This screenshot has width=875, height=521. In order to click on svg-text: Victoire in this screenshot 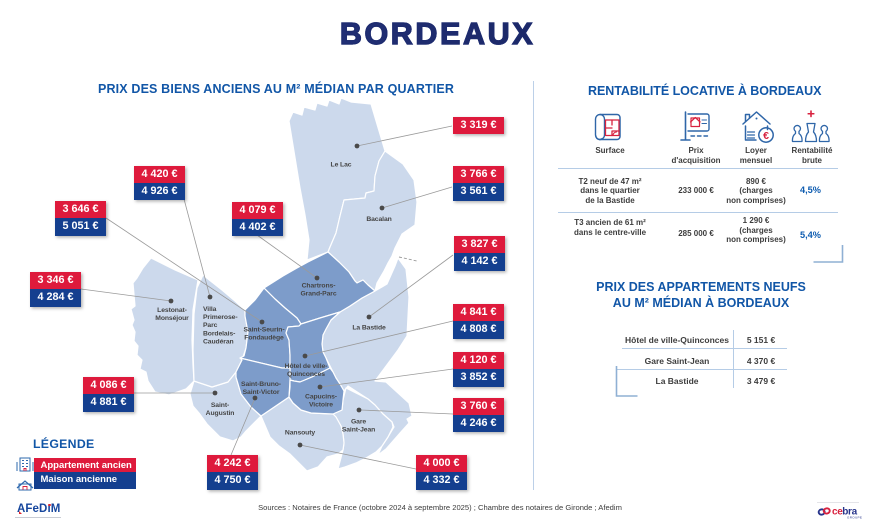, I will do `click(321, 405)`.